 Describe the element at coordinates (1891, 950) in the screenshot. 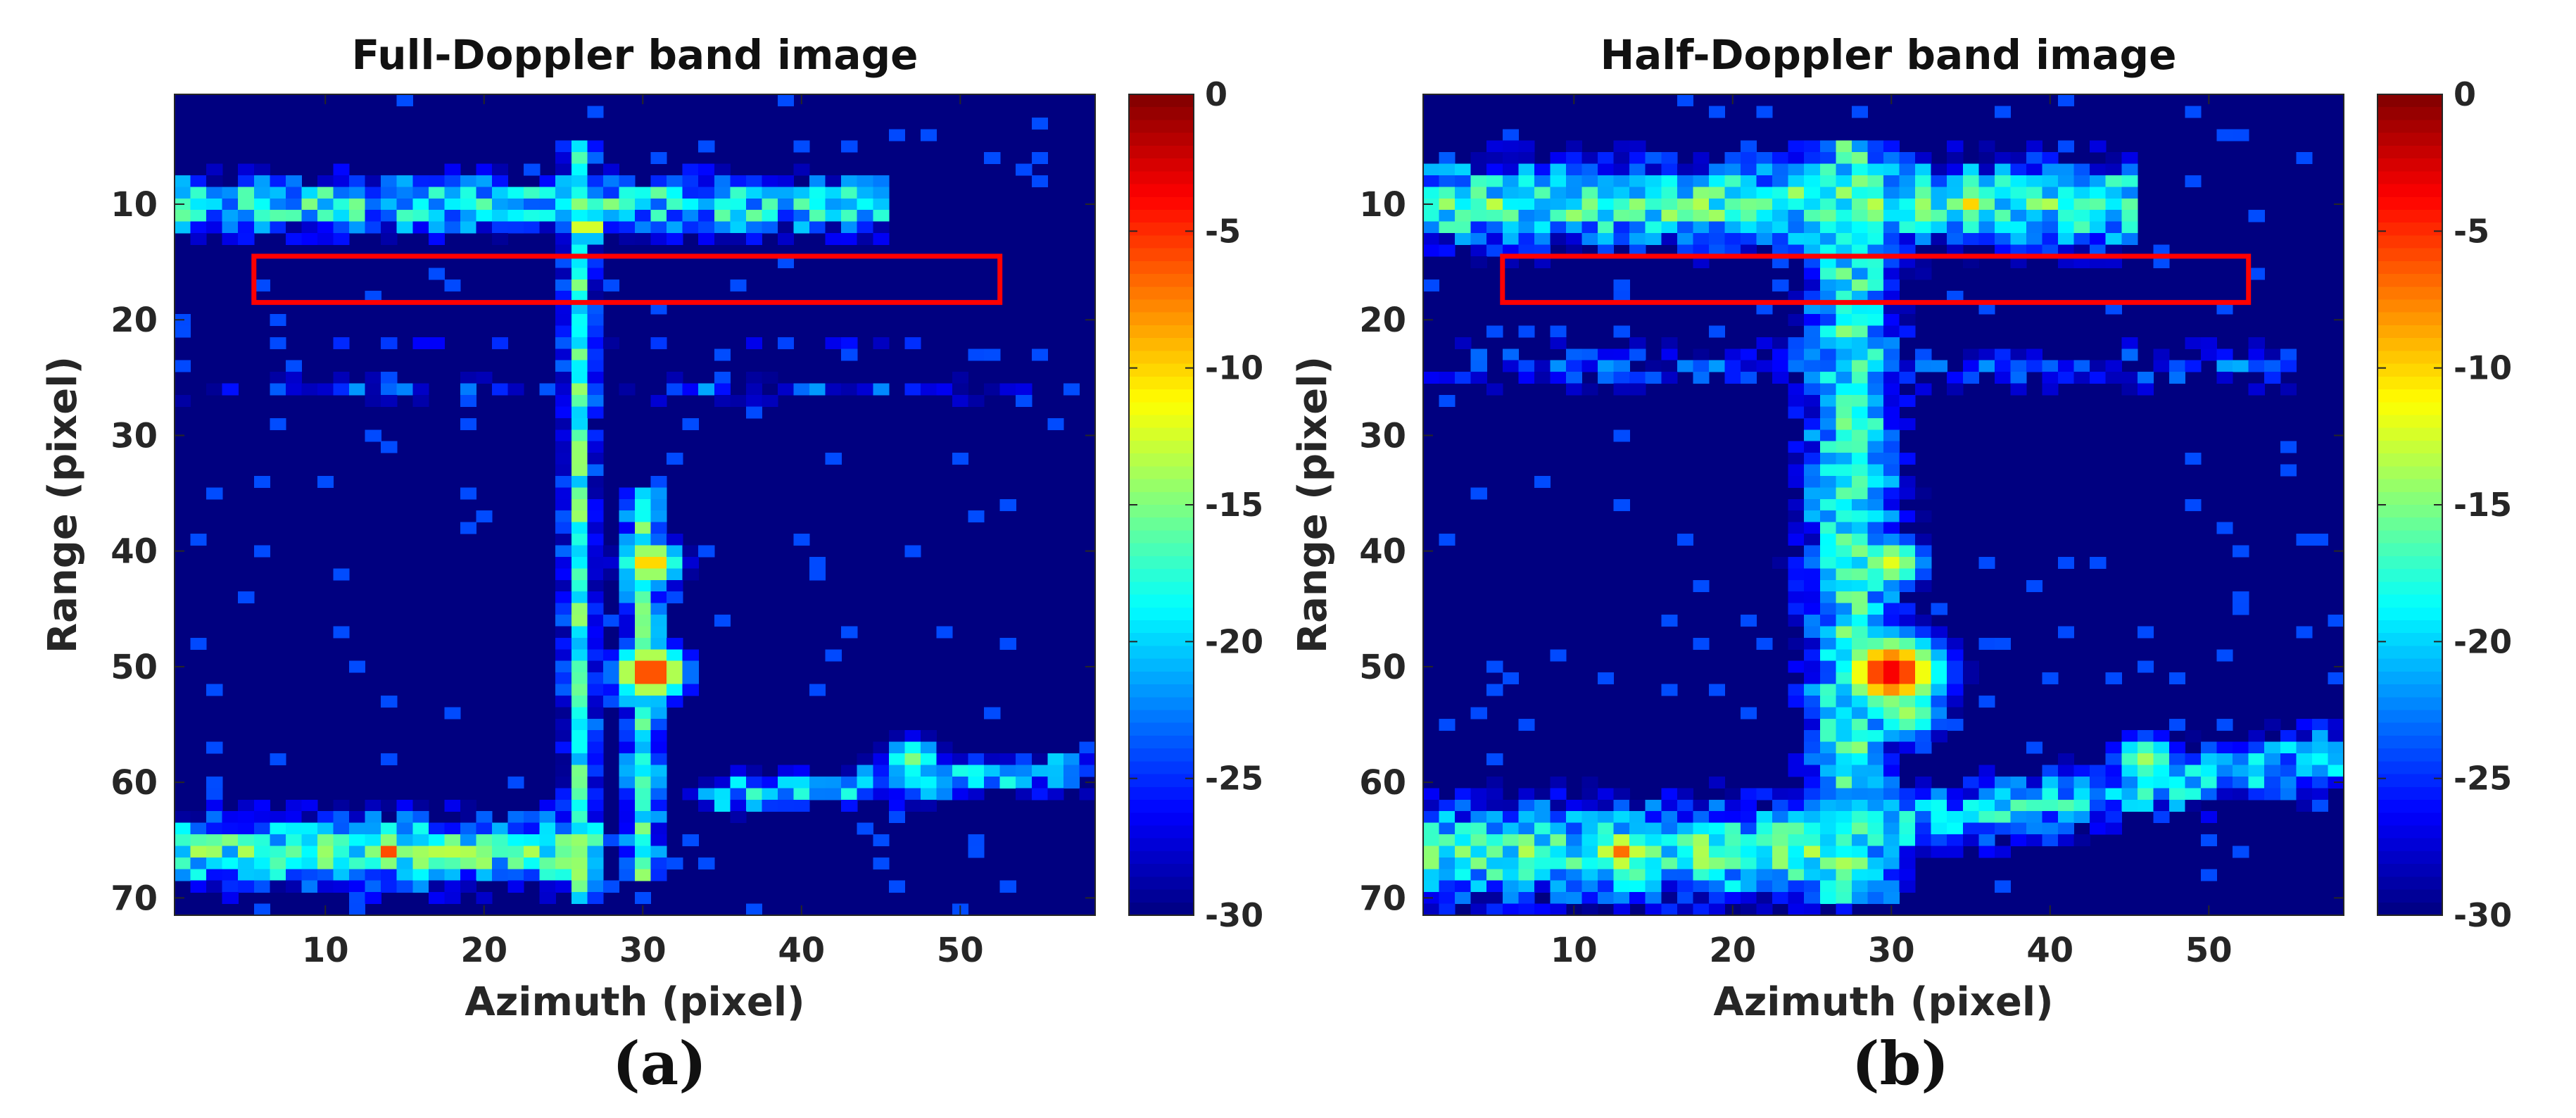

I see `x-tick-label: 30` at that location.